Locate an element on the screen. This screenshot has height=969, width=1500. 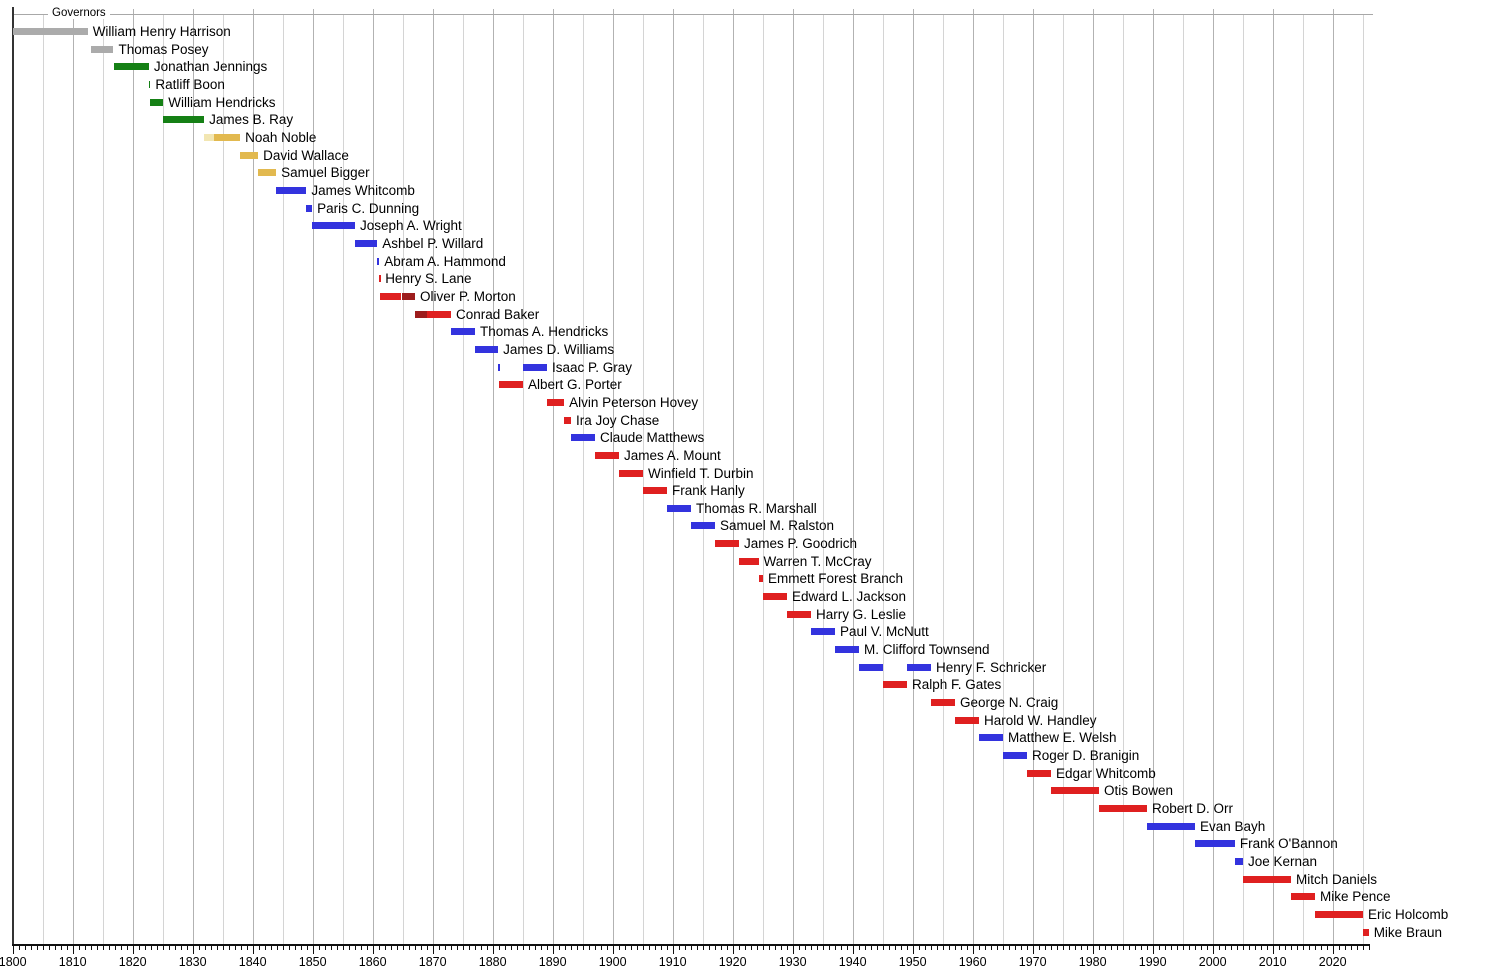
governor-label: Henry F. Schricker is located at coordinates (991, 667).